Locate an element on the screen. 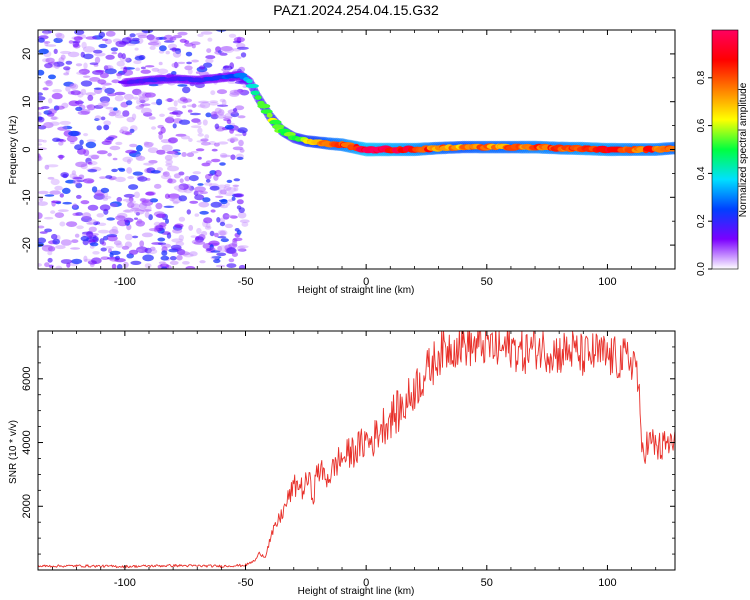 This screenshot has height=600, width=750. spectrogram-y-axis-label: Frequency (Hz) is located at coordinates (13, 150).